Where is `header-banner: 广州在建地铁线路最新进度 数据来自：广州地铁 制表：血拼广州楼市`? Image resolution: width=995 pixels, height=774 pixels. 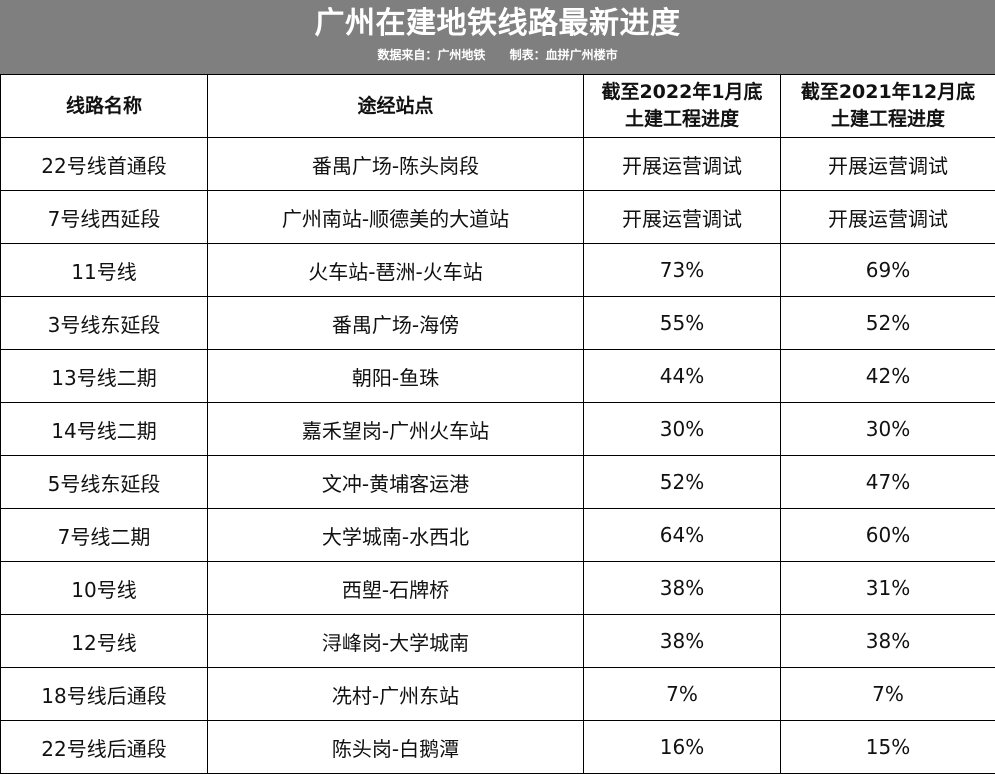 header-banner: 广州在建地铁线路最新进度 数据来自：广州地铁 制表：血拼广州楼市 is located at coordinates (497, 37).